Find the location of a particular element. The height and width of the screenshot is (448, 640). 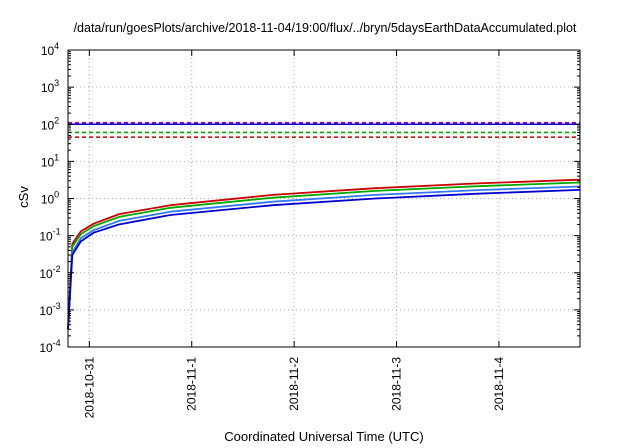

y-tick-label: 10⁴ is located at coordinates (50, 49).